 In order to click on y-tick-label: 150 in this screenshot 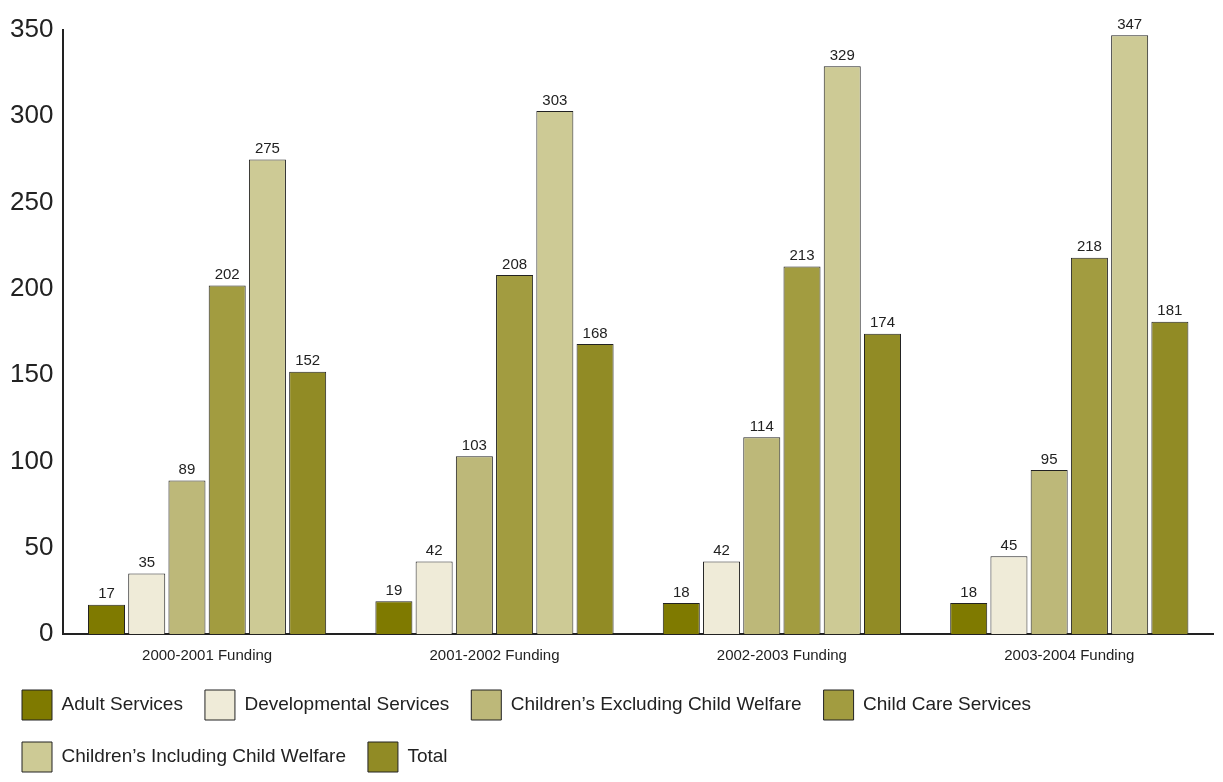, I will do `click(31, 373)`.